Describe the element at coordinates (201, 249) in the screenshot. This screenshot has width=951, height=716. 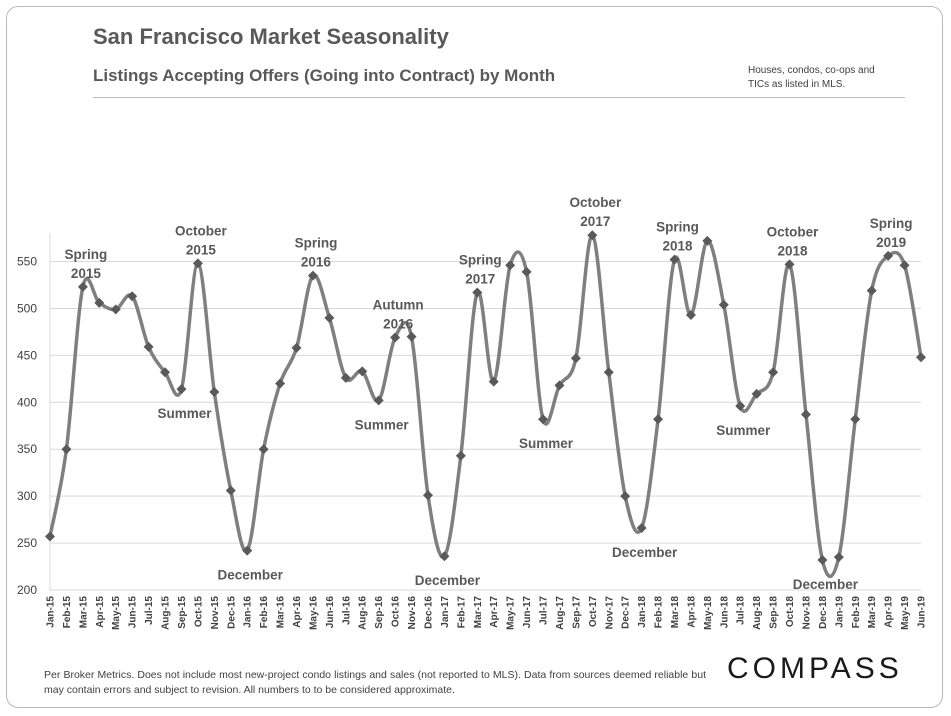
I see `annotation-label: 2015` at that location.